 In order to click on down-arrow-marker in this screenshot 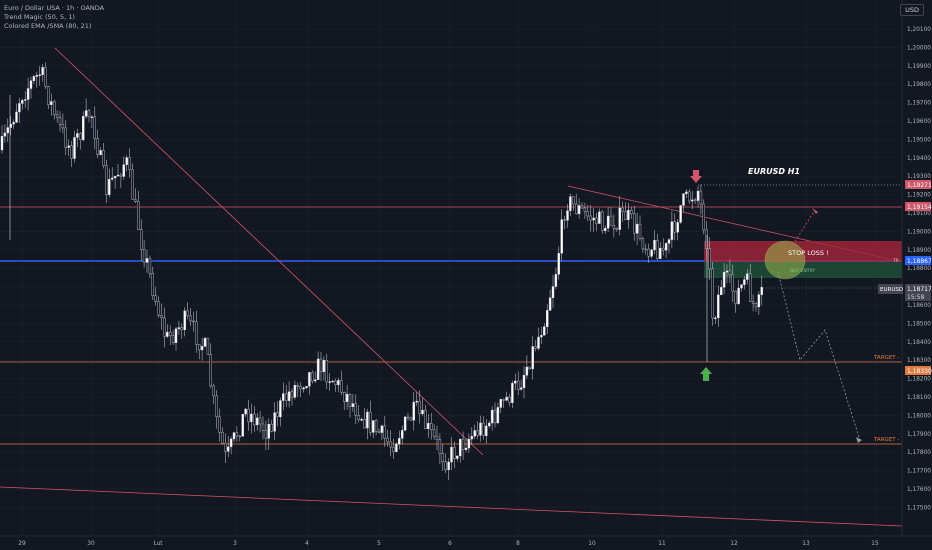, I will do `click(696, 176)`.